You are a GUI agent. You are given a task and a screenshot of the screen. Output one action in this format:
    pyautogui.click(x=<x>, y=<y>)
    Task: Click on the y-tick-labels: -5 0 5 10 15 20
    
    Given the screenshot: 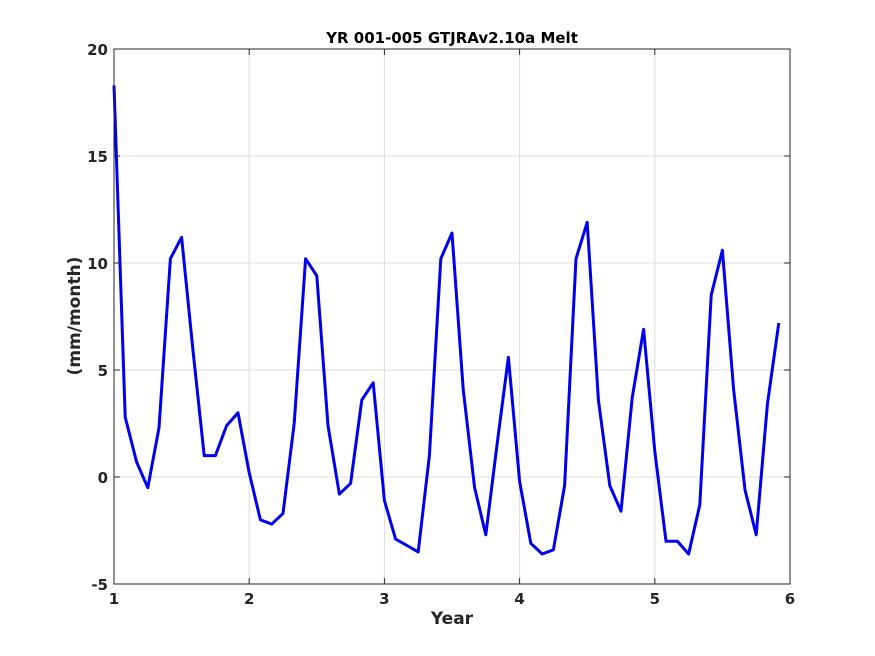 What is the action you would take?
    pyautogui.click(x=97, y=317)
    